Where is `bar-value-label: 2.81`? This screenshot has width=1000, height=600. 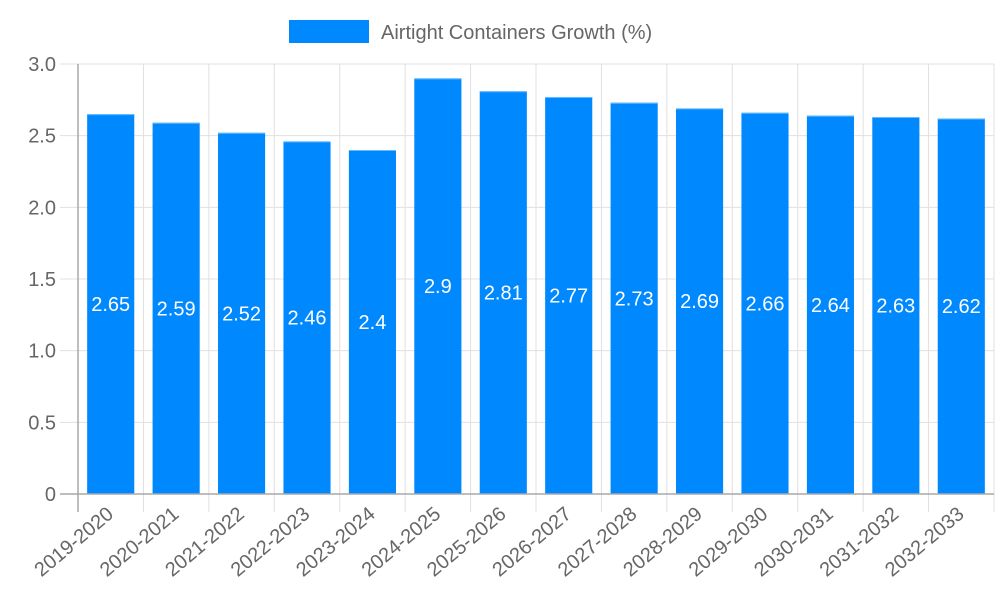 bar-value-label: 2.81 is located at coordinates (503, 294).